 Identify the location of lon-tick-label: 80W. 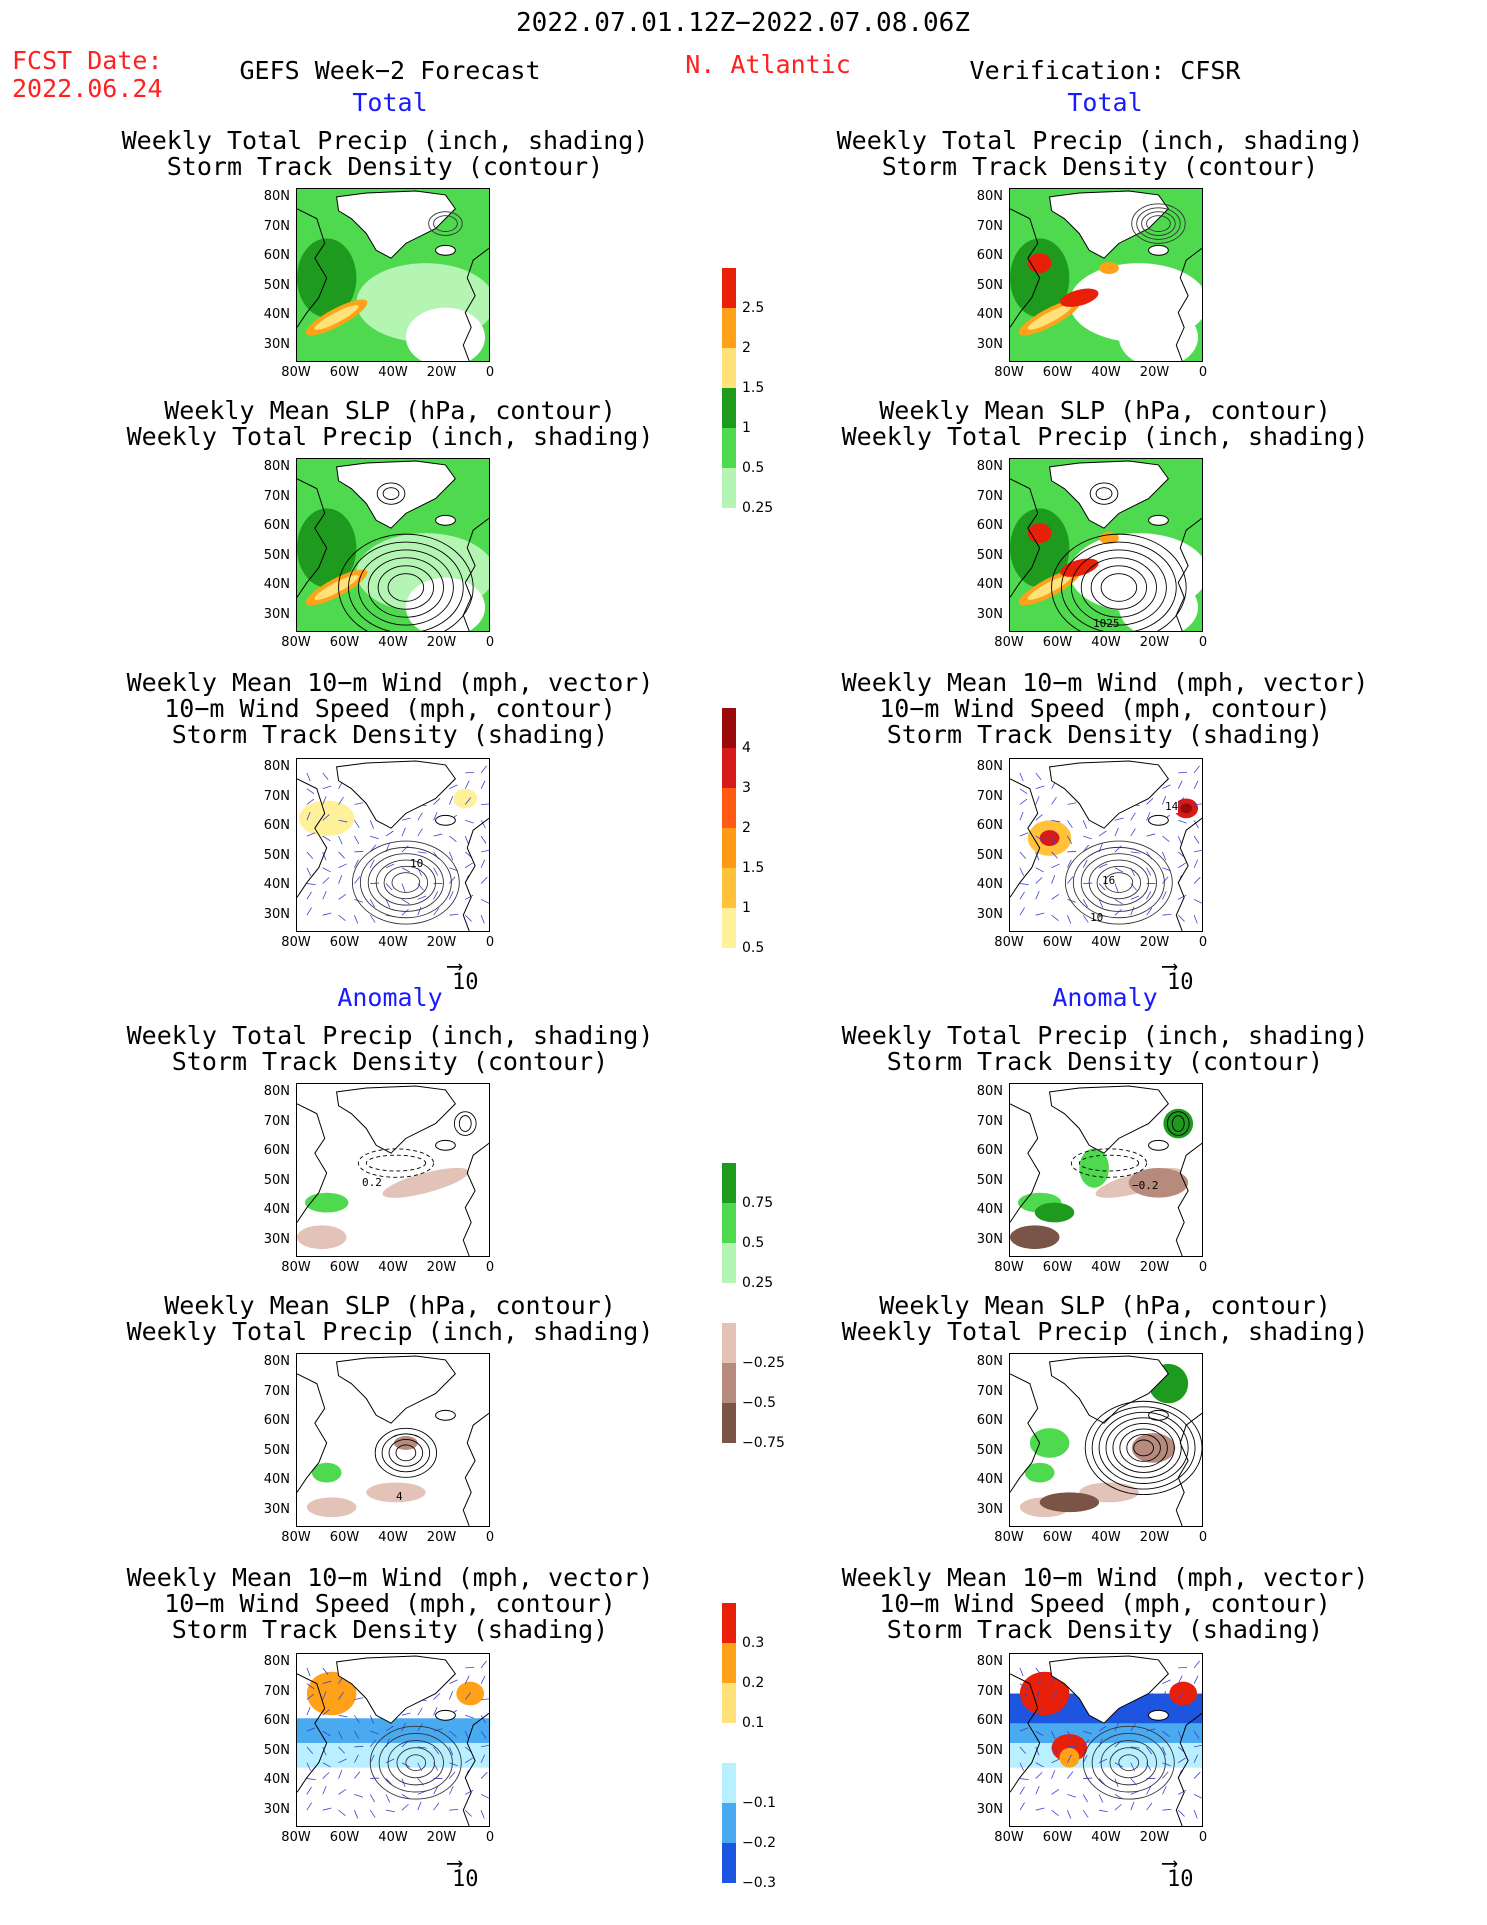
(296, 942).